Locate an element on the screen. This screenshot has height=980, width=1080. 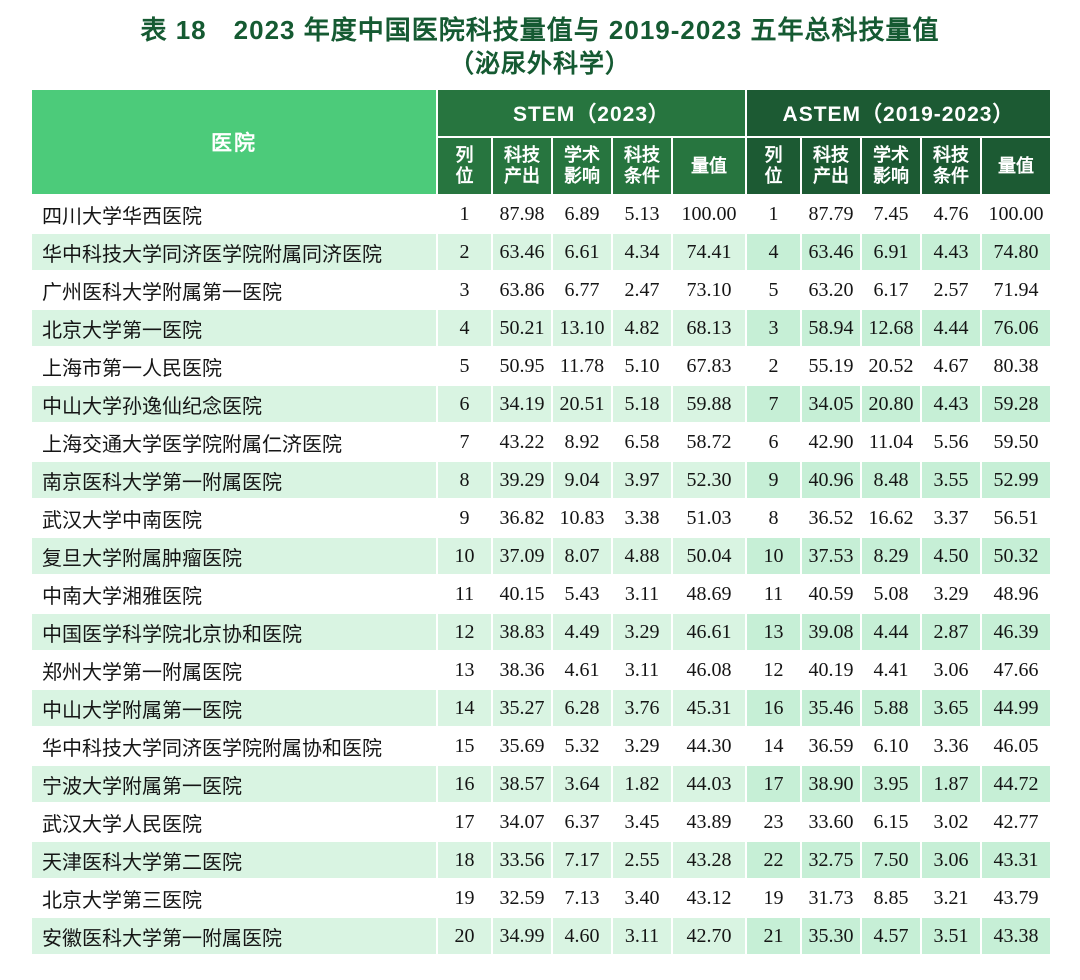
hospital-name-cell: 南京医科大学第一附属医院 is located at coordinates (234, 480).